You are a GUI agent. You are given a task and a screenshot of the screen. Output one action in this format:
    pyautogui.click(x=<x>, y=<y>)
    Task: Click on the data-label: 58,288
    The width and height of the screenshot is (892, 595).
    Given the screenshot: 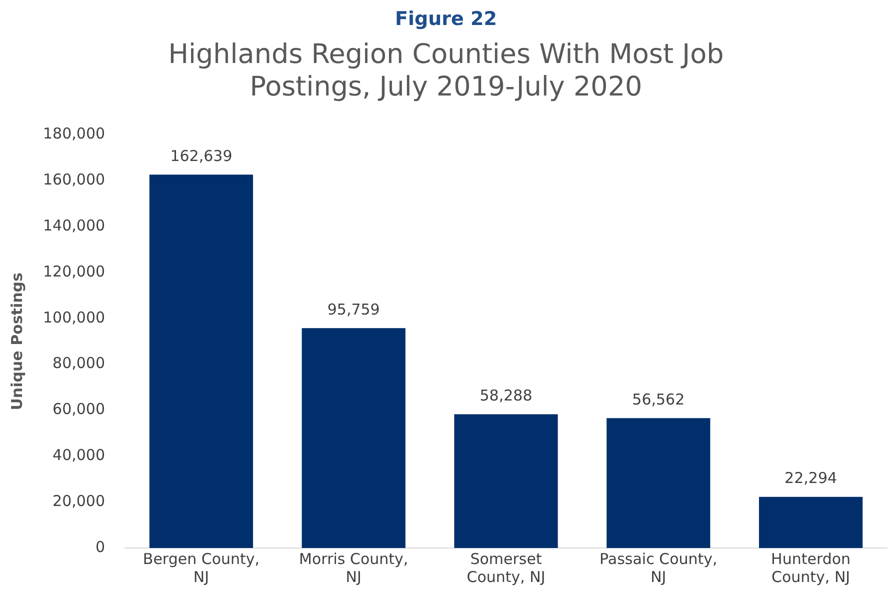 What is the action you would take?
    pyautogui.click(x=506, y=395)
    